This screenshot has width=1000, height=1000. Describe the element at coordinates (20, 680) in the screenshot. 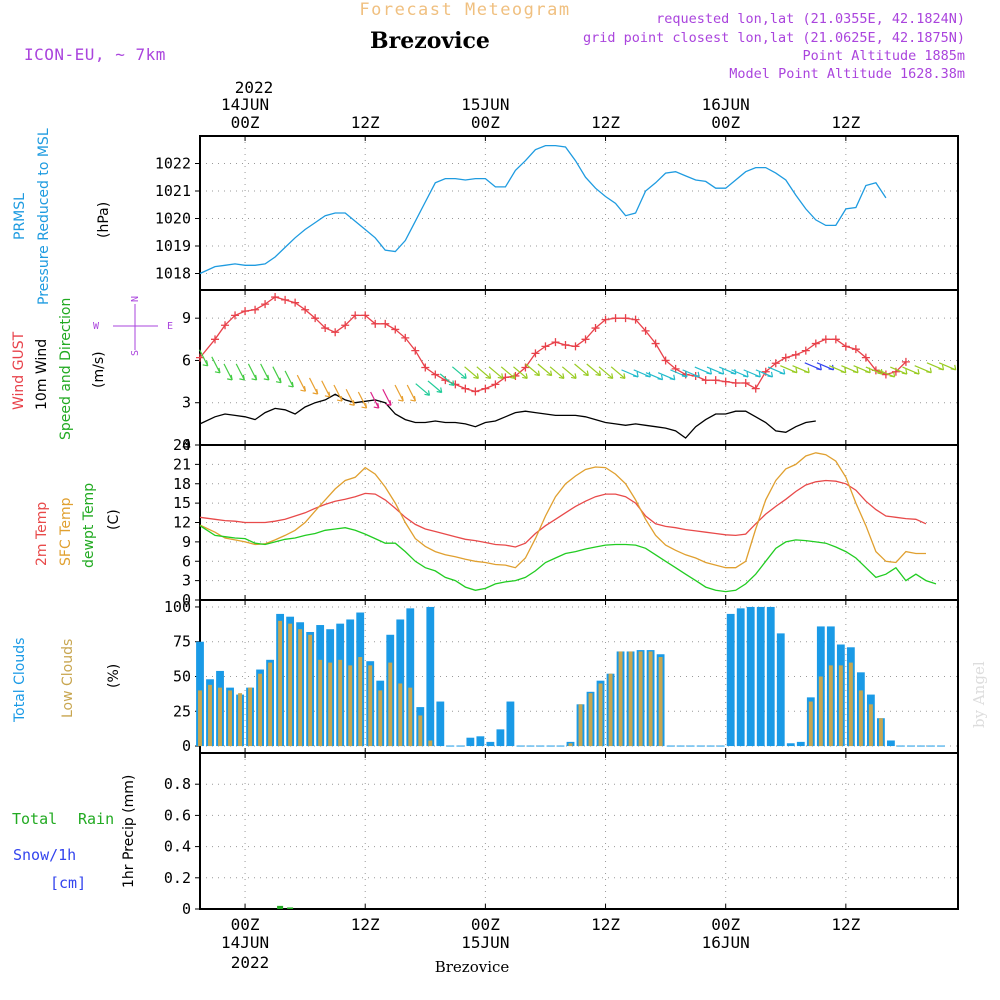

I see `total-clouds-label: Total Clouds` at that location.